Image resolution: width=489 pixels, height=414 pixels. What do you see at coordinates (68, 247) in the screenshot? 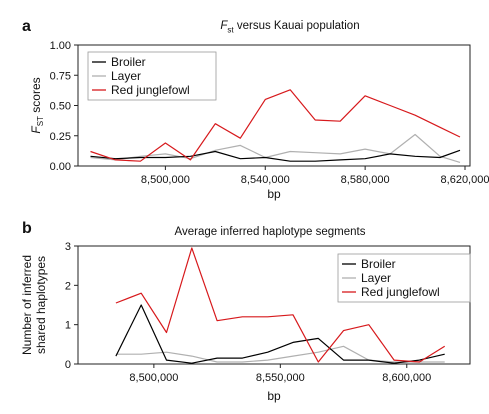
I see `panel-b-y-tick-label: 3` at bounding box center [68, 247].